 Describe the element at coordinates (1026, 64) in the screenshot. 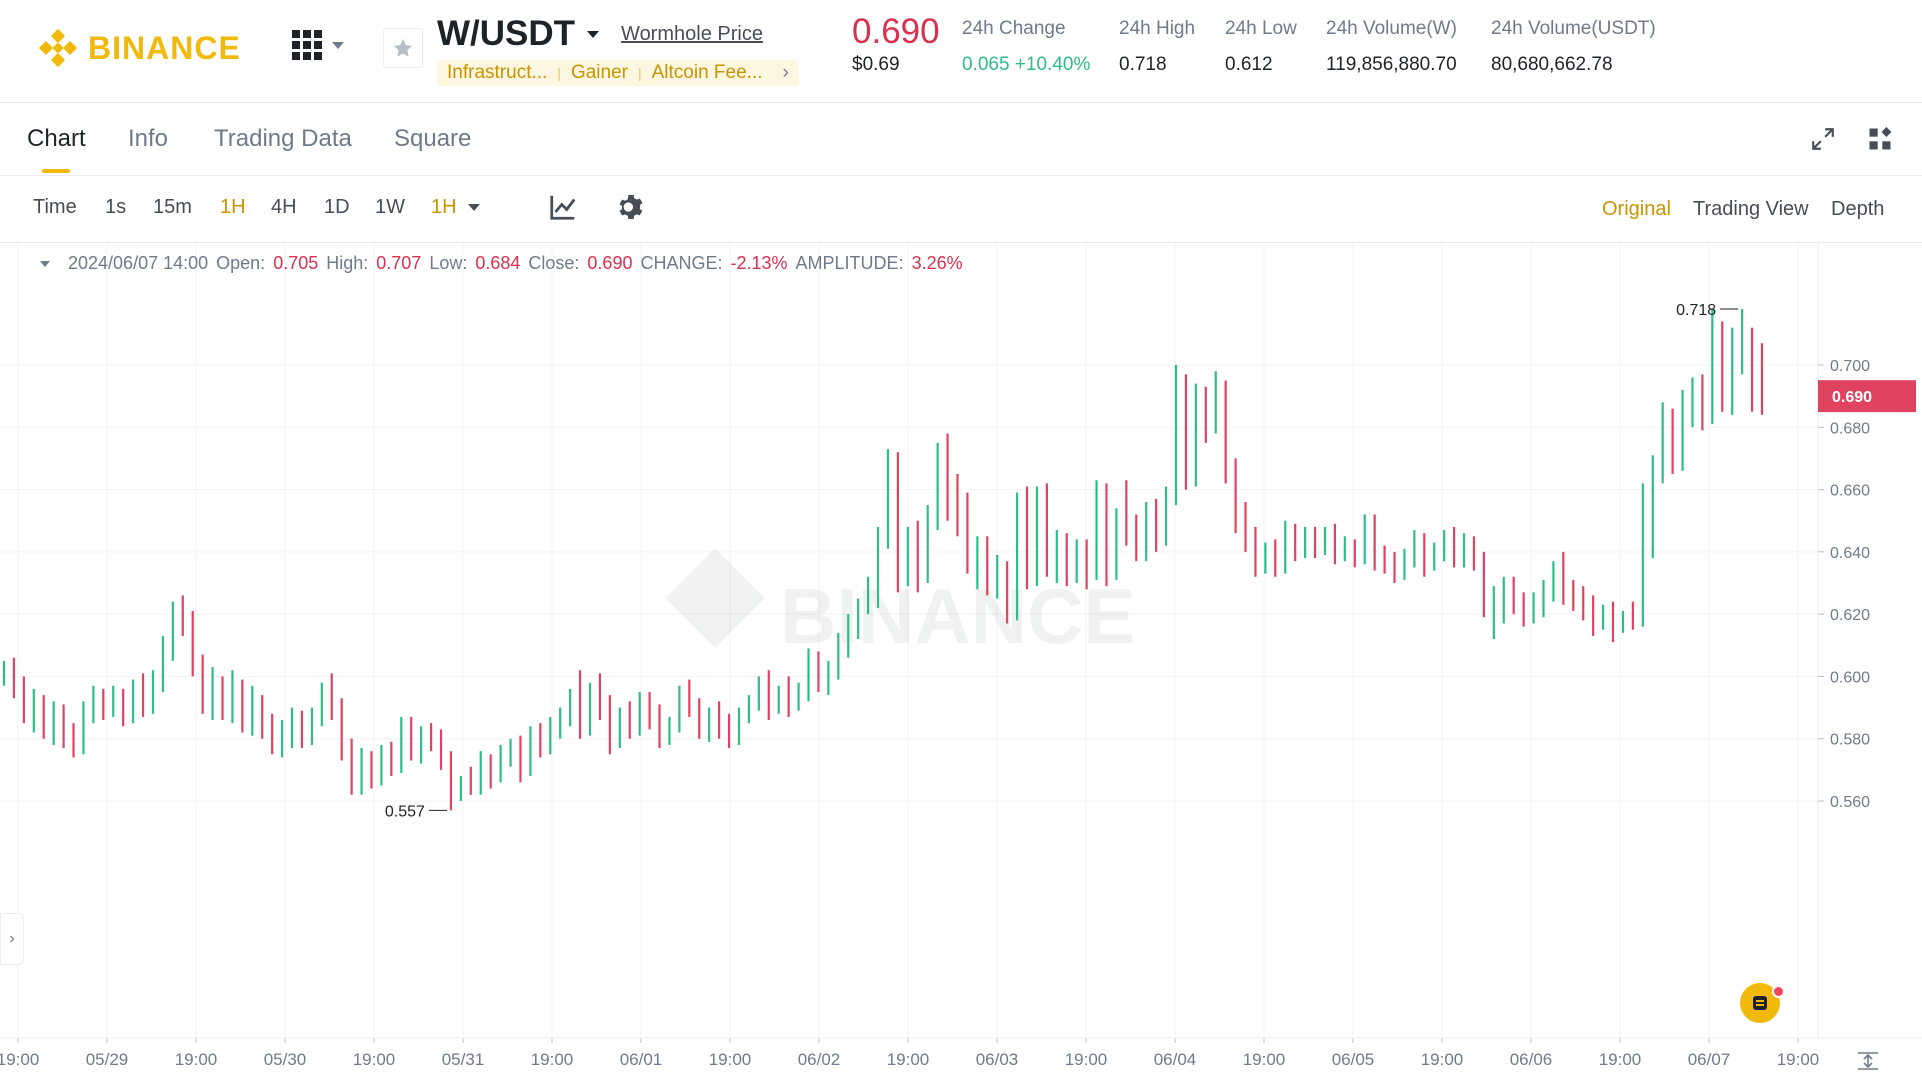

I see `stat-value: 0.065 +10.40%` at that location.